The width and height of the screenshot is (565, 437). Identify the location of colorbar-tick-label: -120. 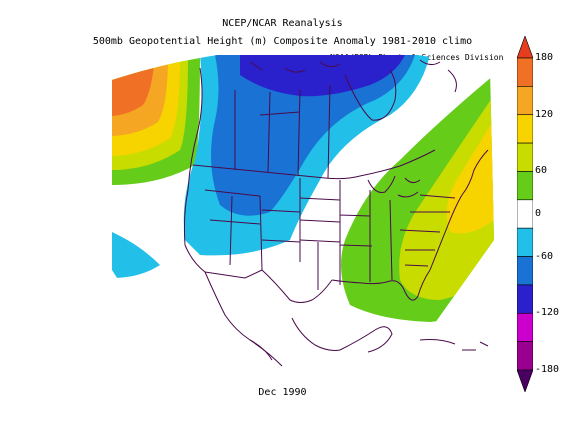
(547, 313).